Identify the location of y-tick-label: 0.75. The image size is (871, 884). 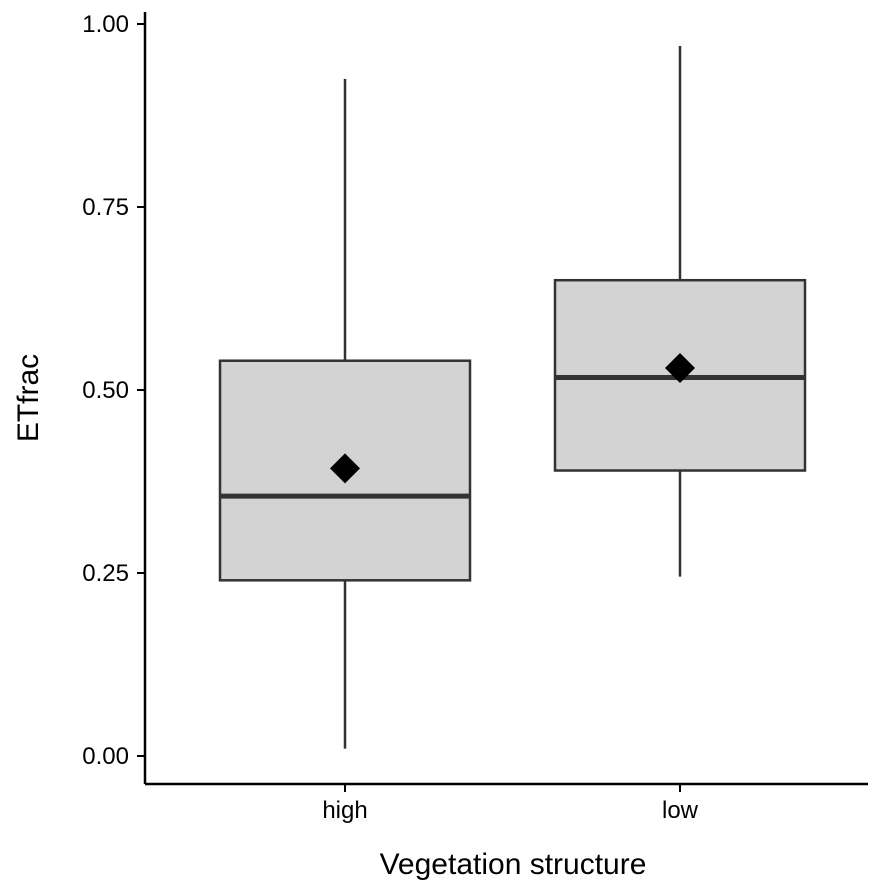
(105, 207).